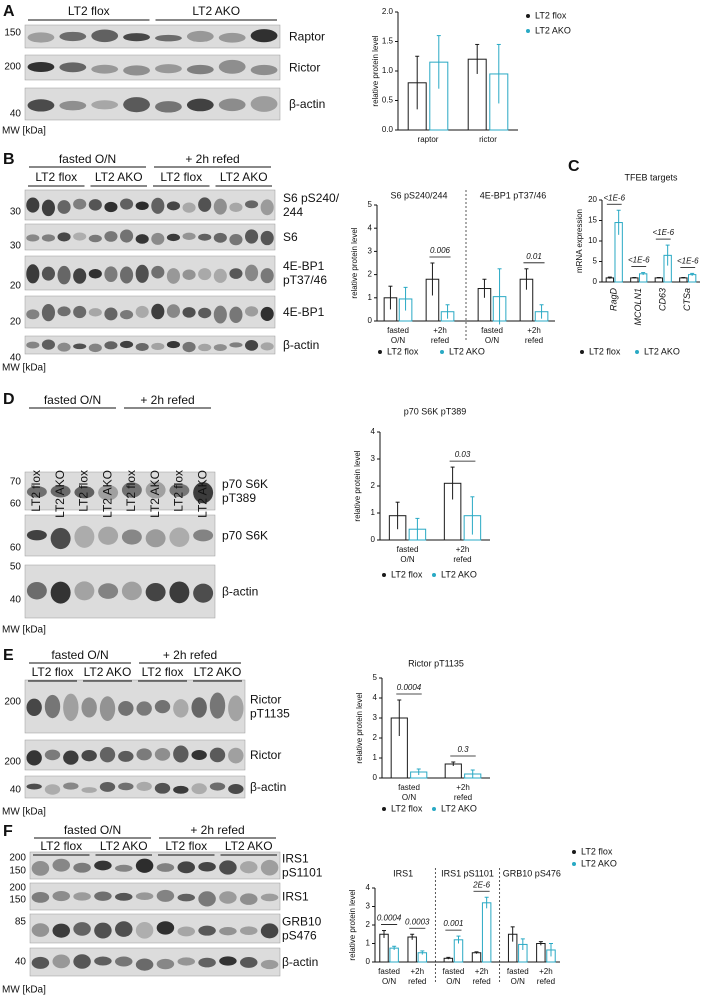 The width and height of the screenshot is (711, 1001). What do you see at coordinates (388, 70) in the screenshot?
I see `y-tick-label: 1.0` at bounding box center [388, 70].